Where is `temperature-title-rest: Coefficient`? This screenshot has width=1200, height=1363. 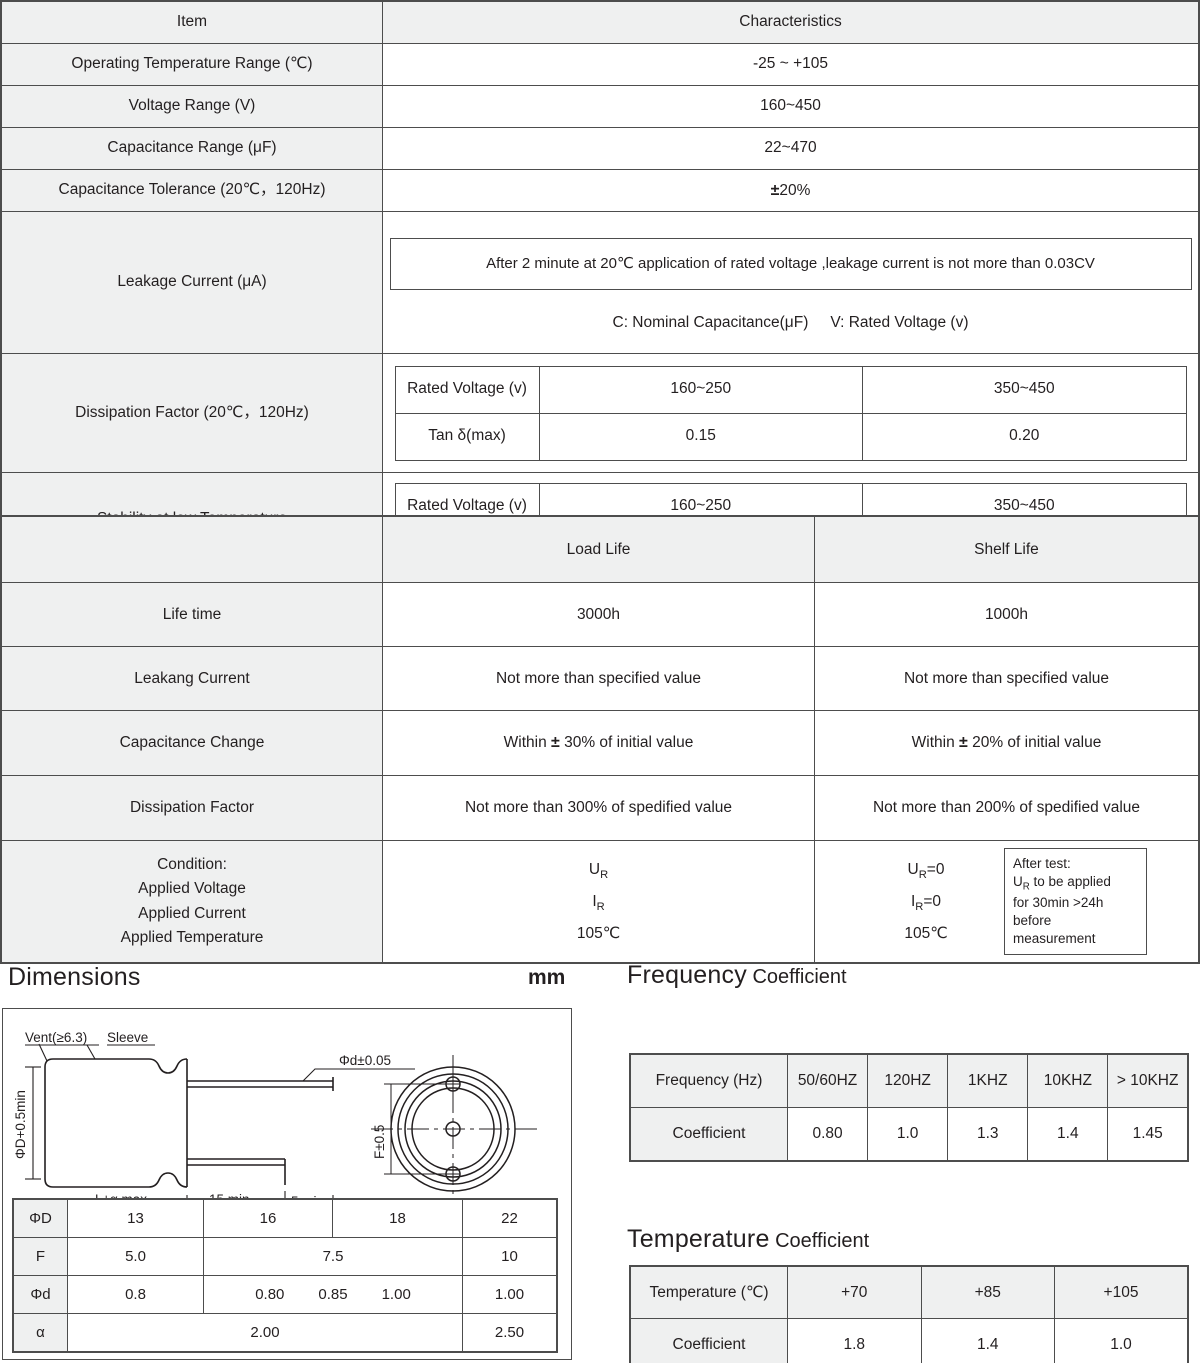 temperature-title-rest: Coefficient is located at coordinates (819, 1241).